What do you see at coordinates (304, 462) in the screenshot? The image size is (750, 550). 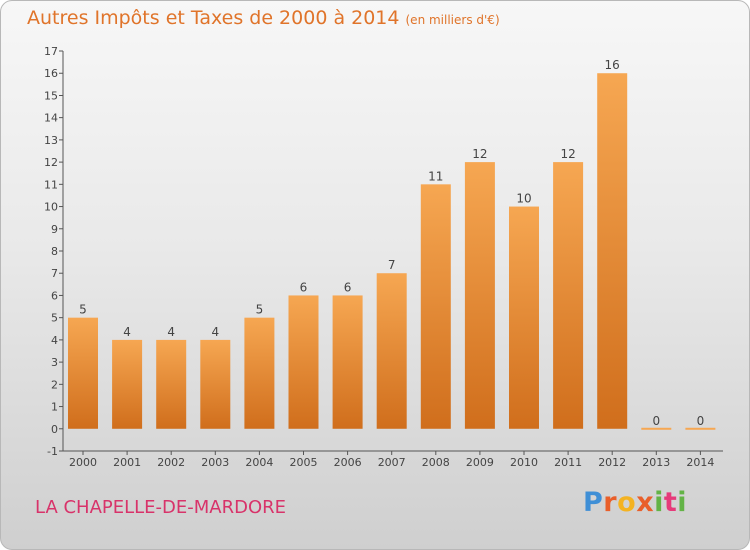 I see `x-tick-label: 2005` at bounding box center [304, 462].